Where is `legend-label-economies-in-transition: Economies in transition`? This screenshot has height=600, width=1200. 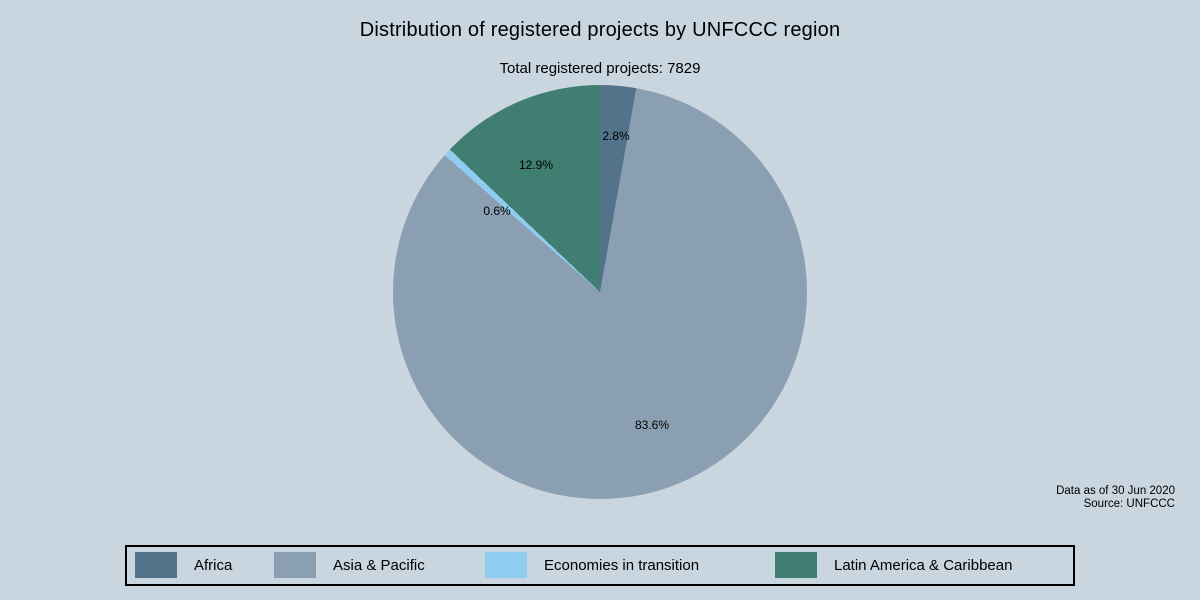 legend-label-economies-in-transition: Economies in transition is located at coordinates (622, 565).